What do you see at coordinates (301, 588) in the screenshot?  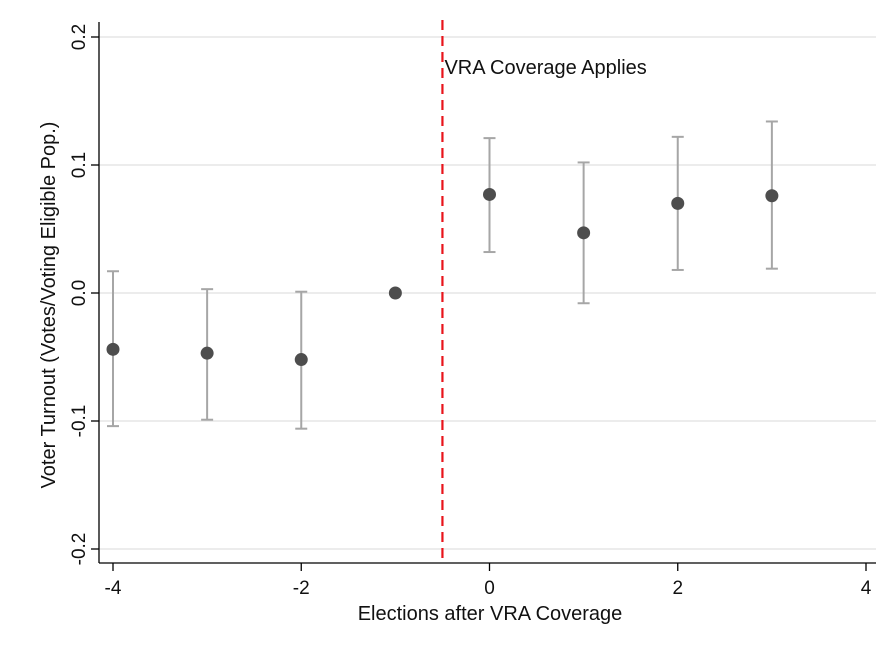 I see `x-tick-label-1: -2` at bounding box center [301, 588].